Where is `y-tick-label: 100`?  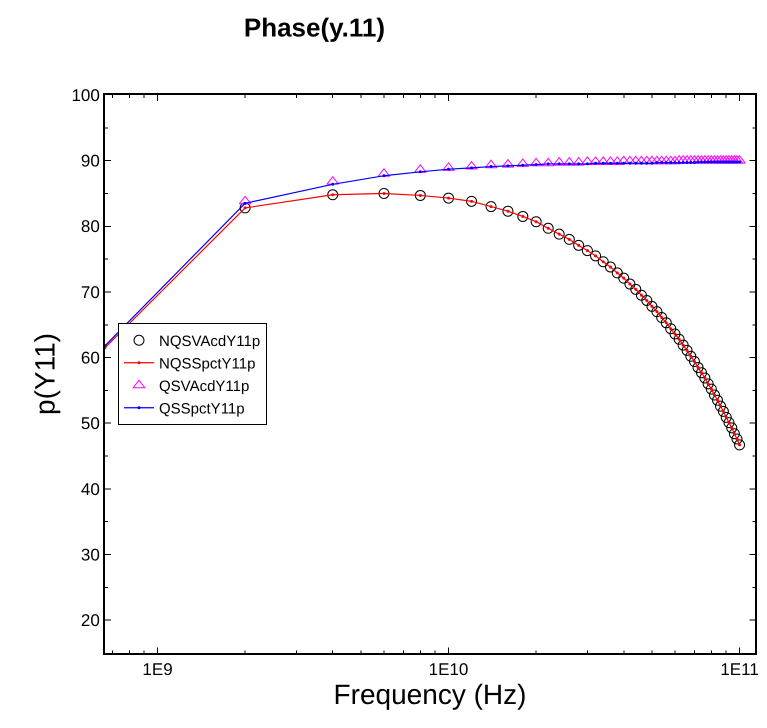 y-tick-label: 100 is located at coordinates (85, 95).